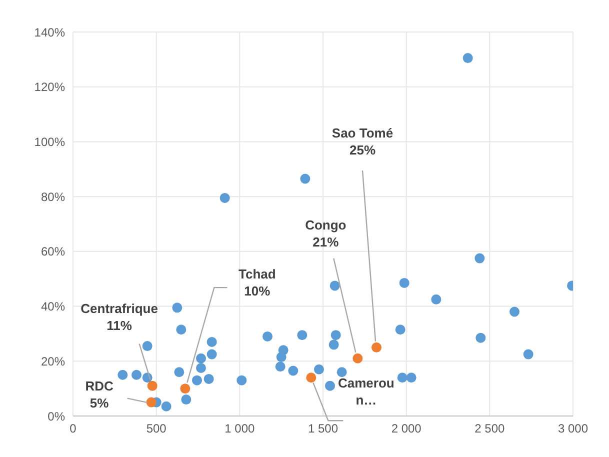  What do you see at coordinates (240, 429) in the screenshot?
I see `x-tick-label: 1 000` at bounding box center [240, 429].